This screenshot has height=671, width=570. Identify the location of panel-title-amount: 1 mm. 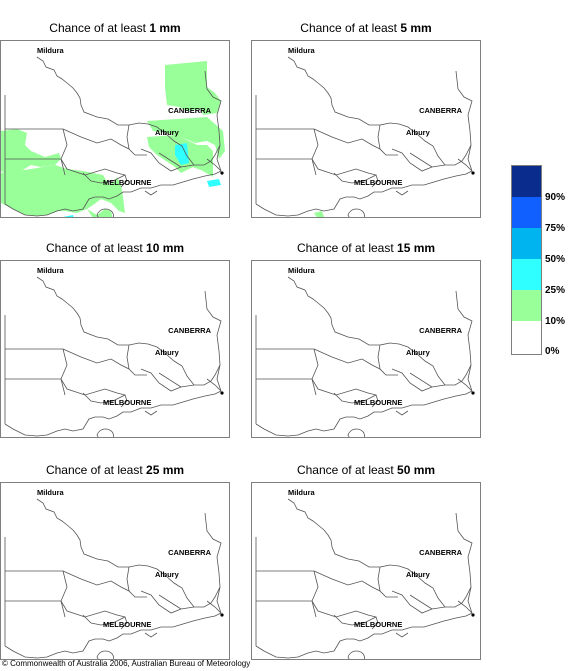
(165, 28).